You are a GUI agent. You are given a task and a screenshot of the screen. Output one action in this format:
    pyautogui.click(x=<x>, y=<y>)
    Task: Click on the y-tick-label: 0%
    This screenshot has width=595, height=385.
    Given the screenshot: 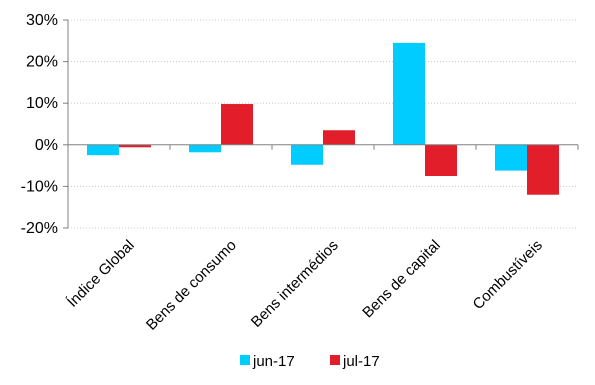 What is the action you would take?
    pyautogui.click(x=46, y=145)
    